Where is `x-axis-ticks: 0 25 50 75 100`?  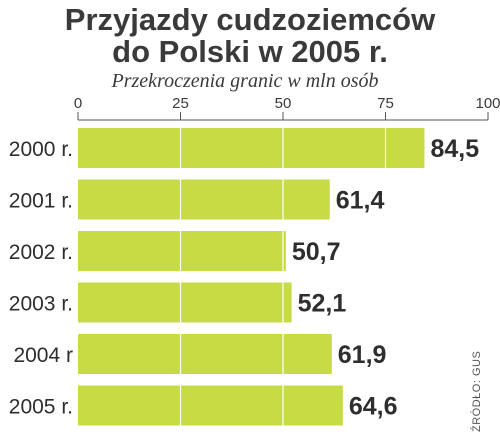 x-axis-ticks: 0 25 50 75 100 is located at coordinates (287, 108).